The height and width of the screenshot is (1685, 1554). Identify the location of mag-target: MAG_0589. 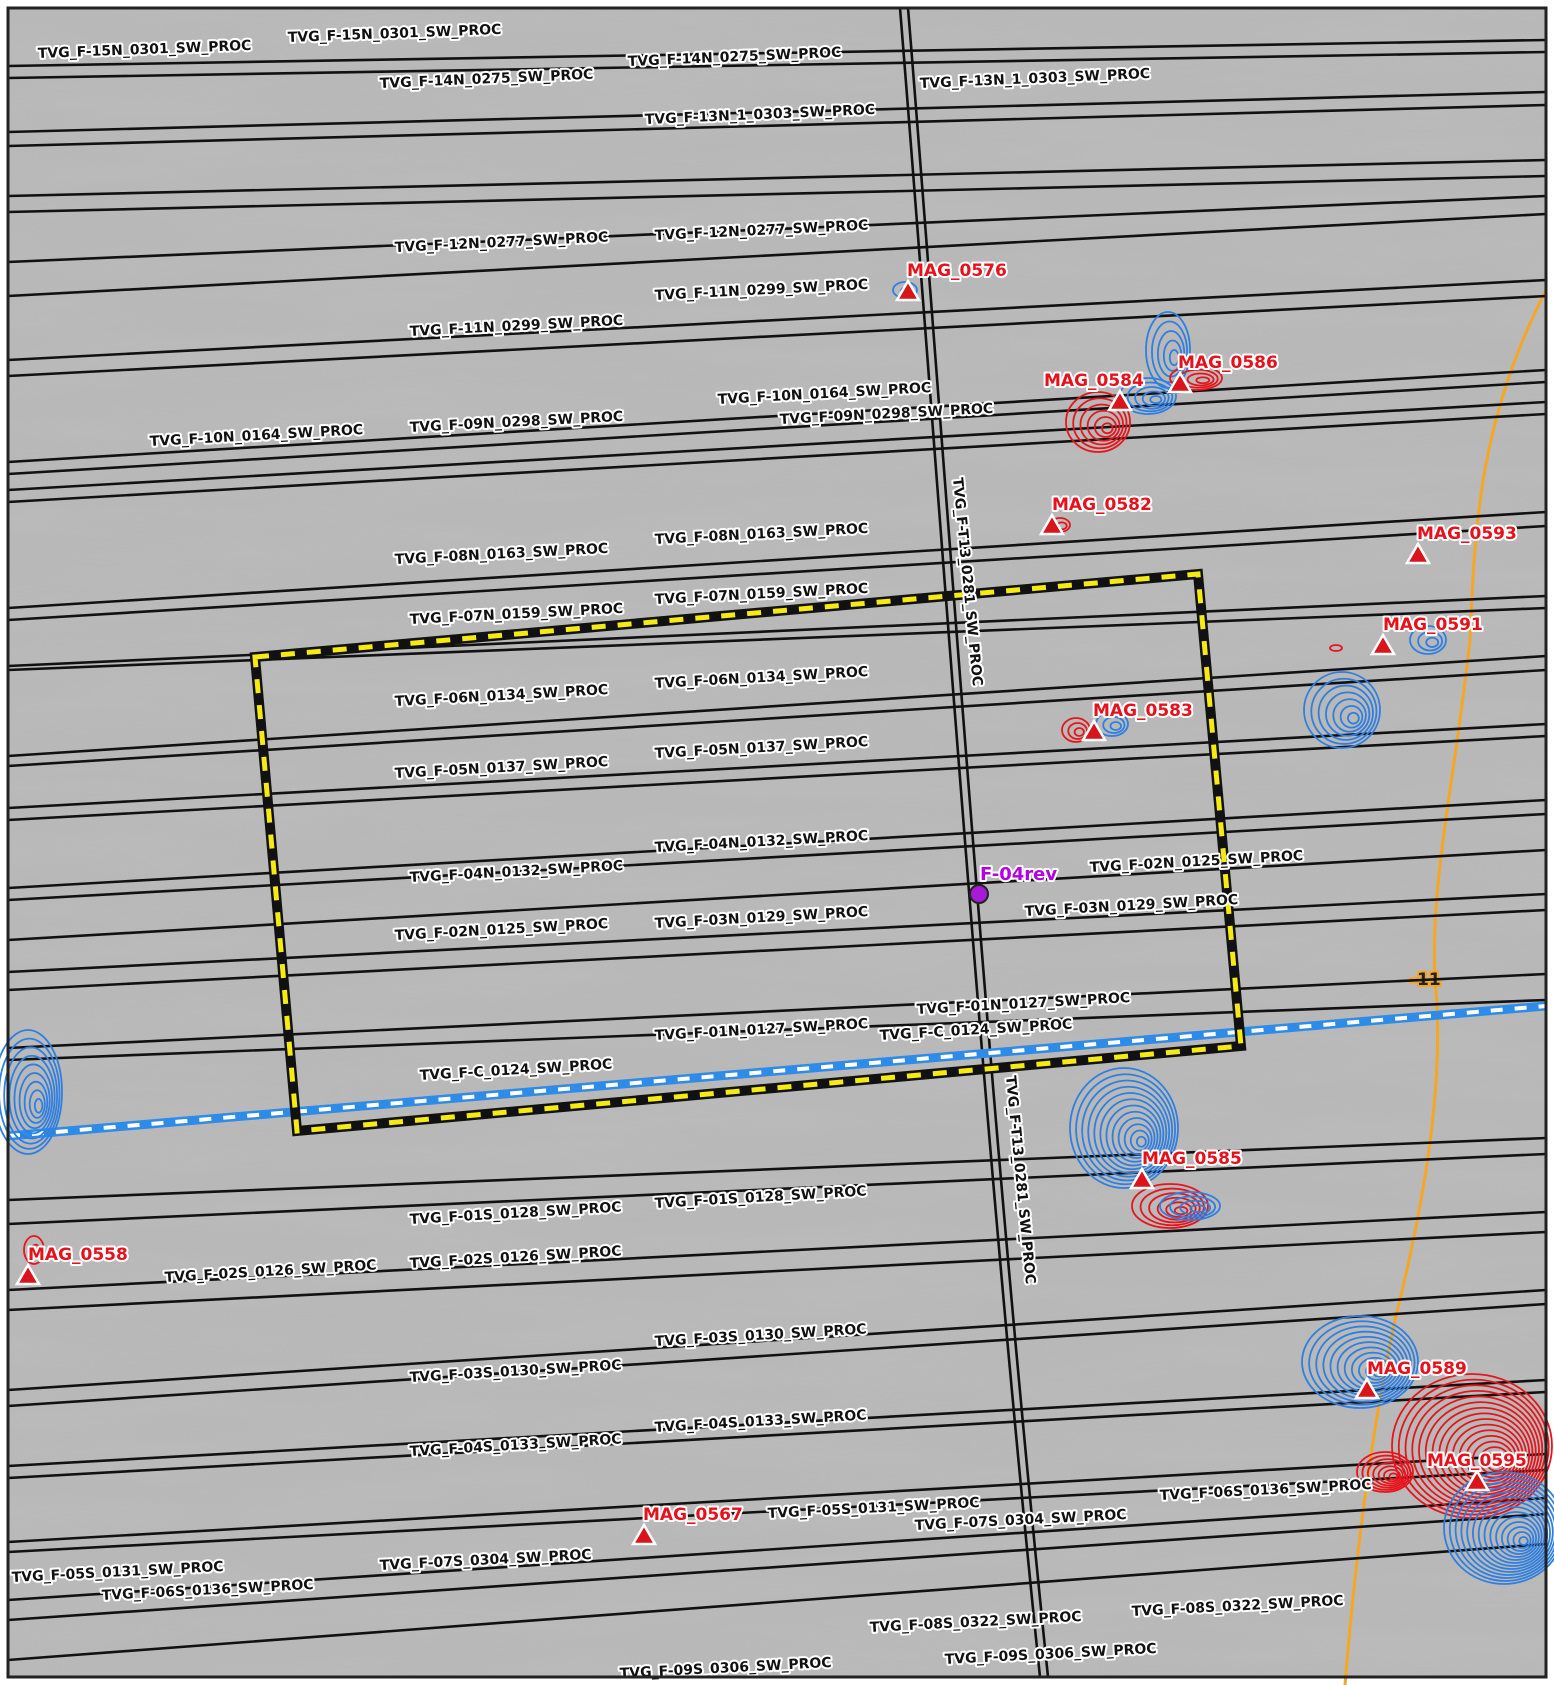
(1411, 1378).